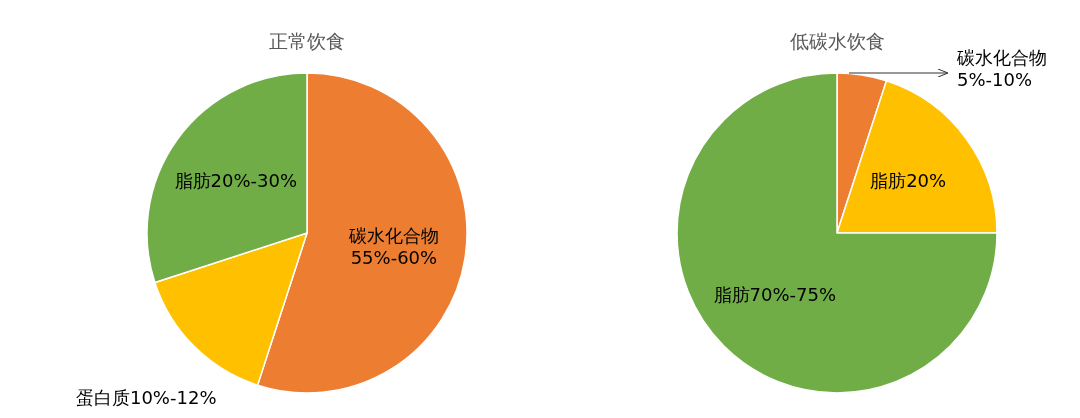 The image size is (1080, 418). I want to click on chart-title: 低碳水饮食, so click(837, 41).